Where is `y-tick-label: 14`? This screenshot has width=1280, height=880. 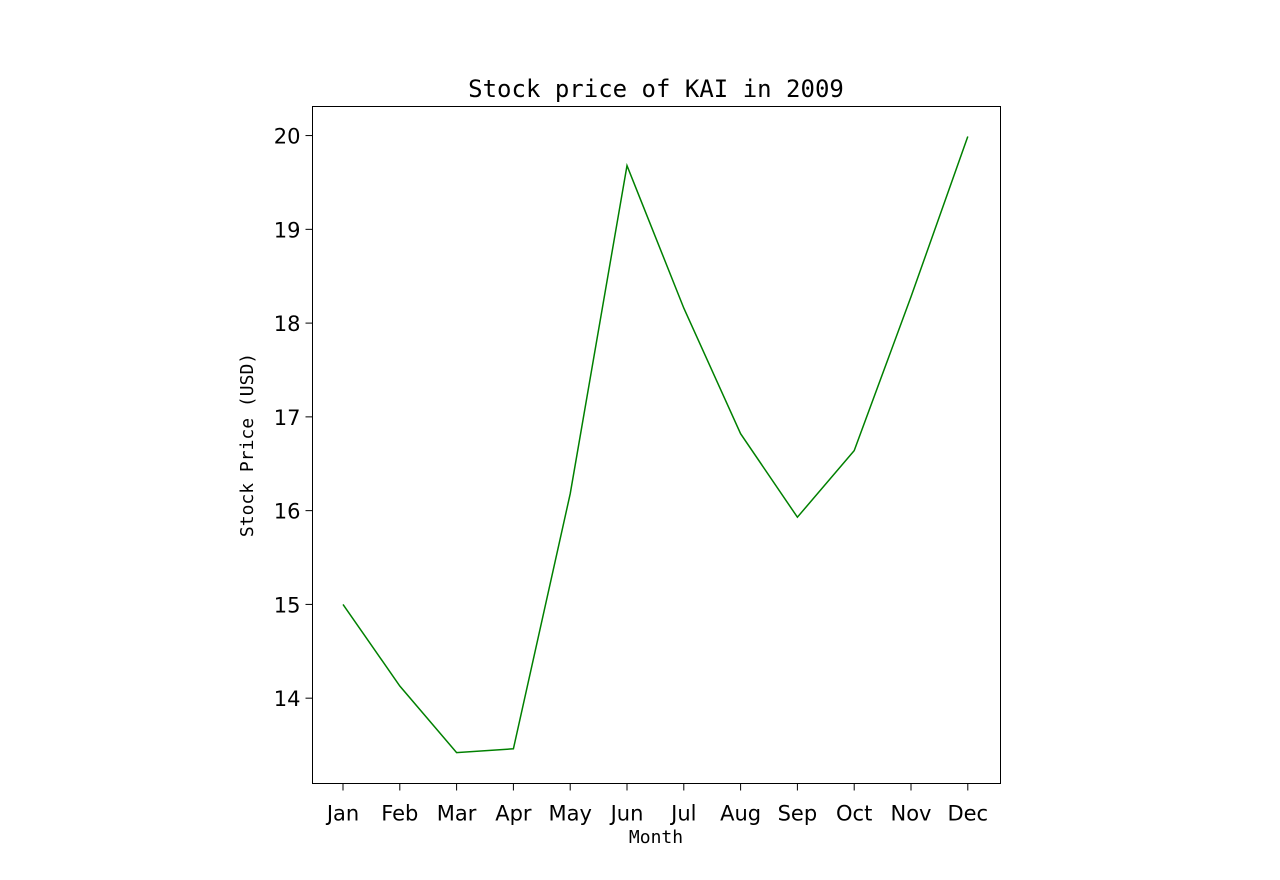
y-tick-label: 14 is located at coordinates (287, 699).